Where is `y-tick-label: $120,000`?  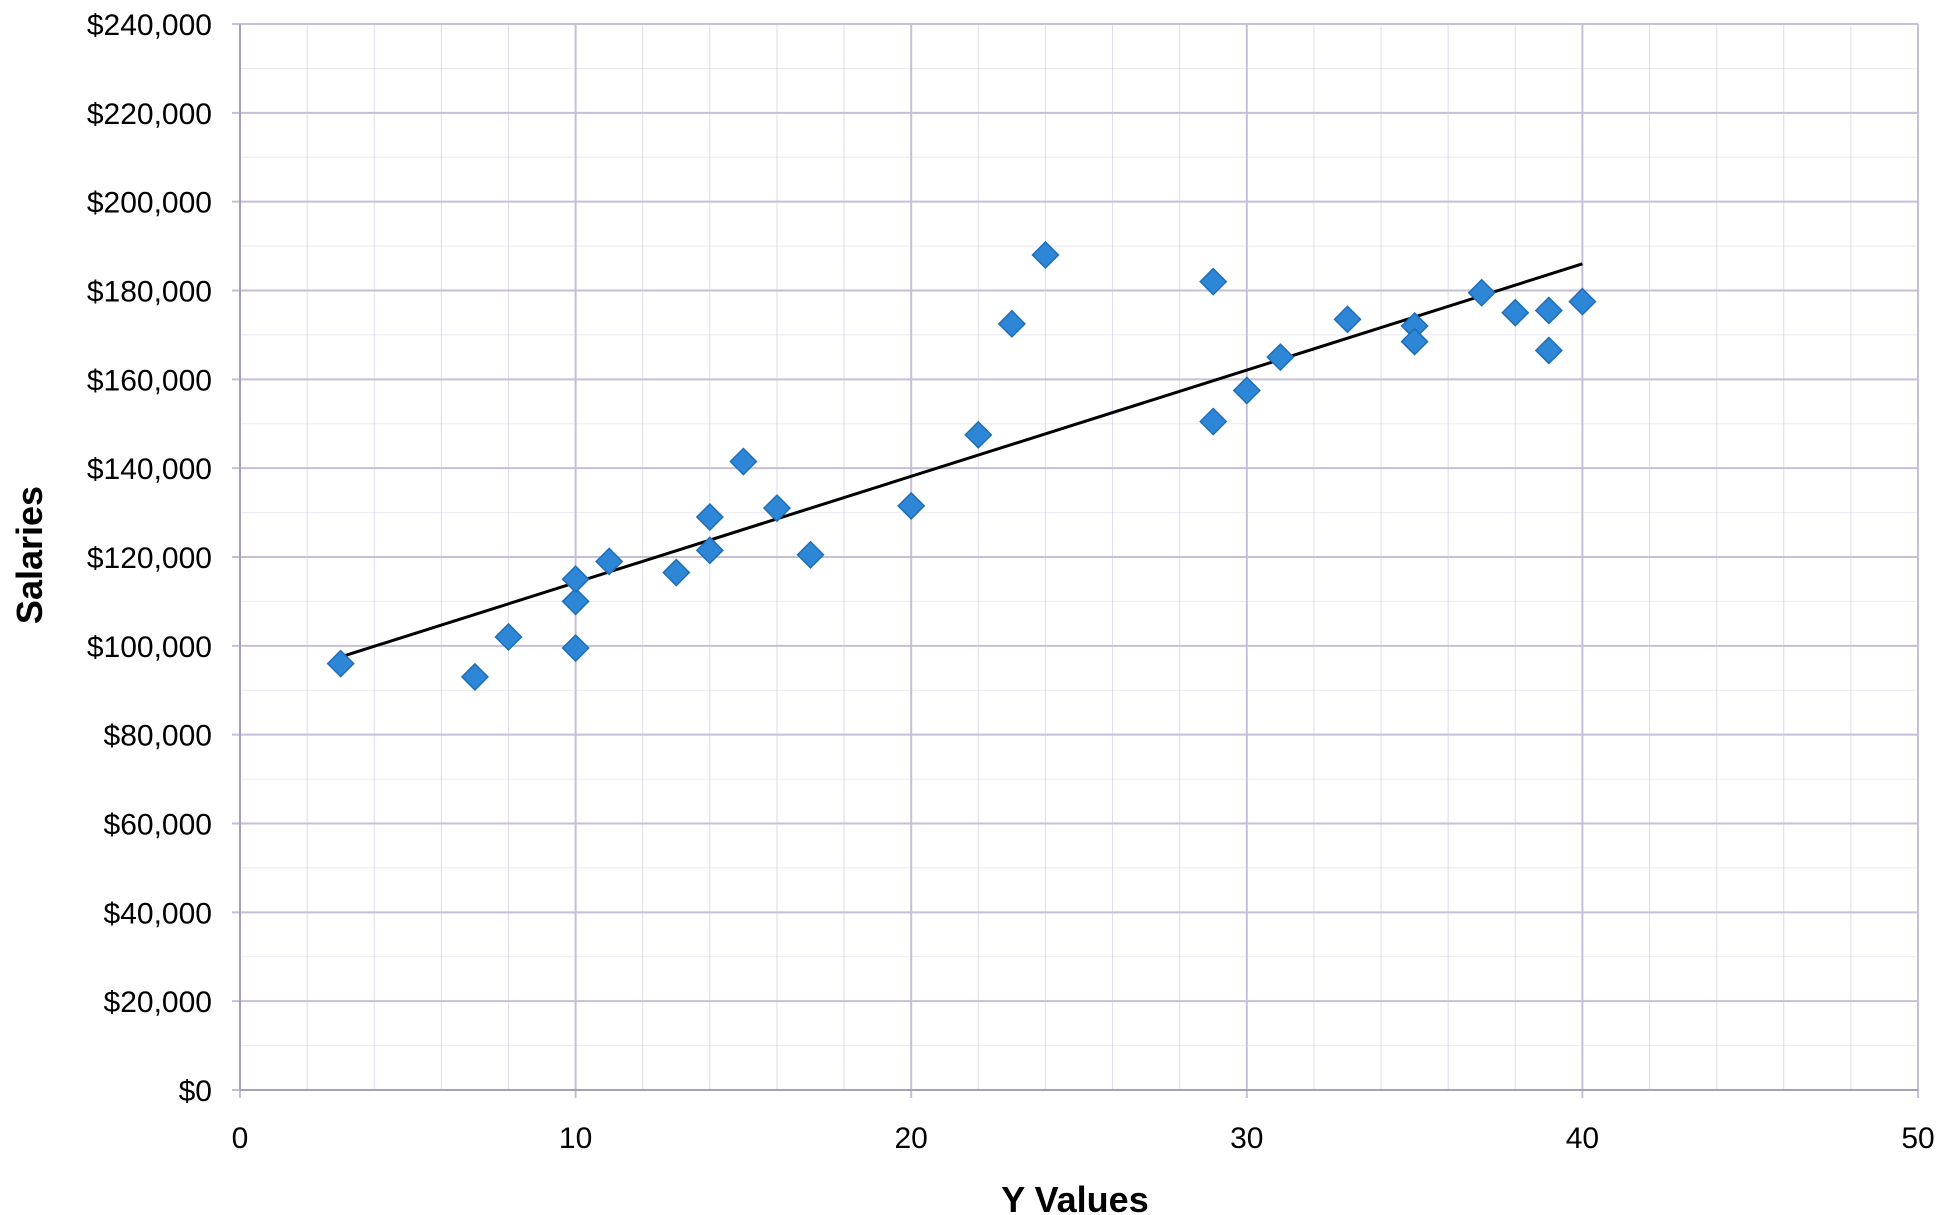 y-tick-label: $120,000 is located at coordinates (149, 558).